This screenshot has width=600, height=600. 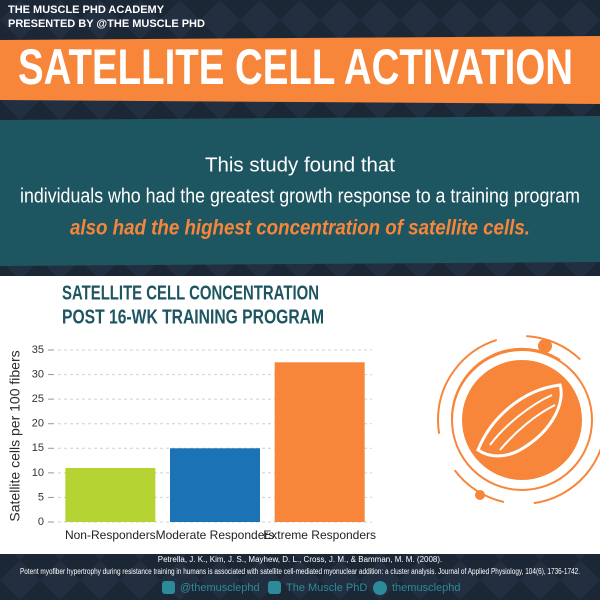 What do you see at coordinates (38, 473) in the screenshot?
I see `y-tick-label: 10` at bounding box center [38, 473].